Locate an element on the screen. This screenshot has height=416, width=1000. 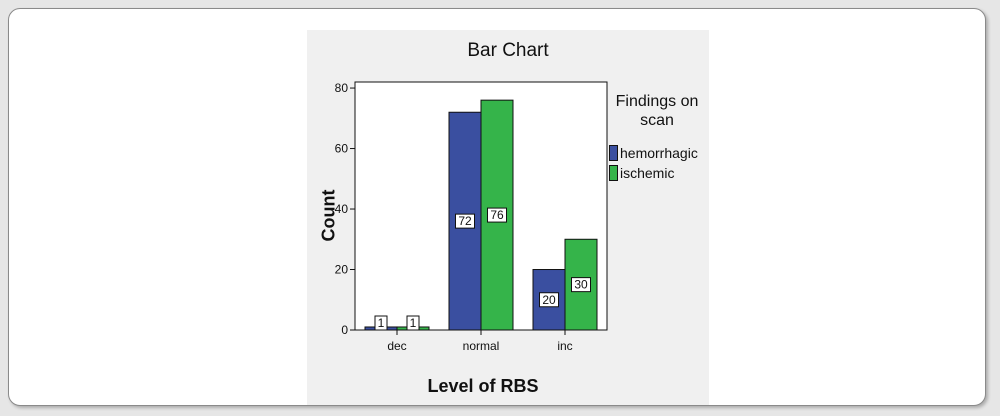
data-label: 20 is located at coordinates (549, 300).